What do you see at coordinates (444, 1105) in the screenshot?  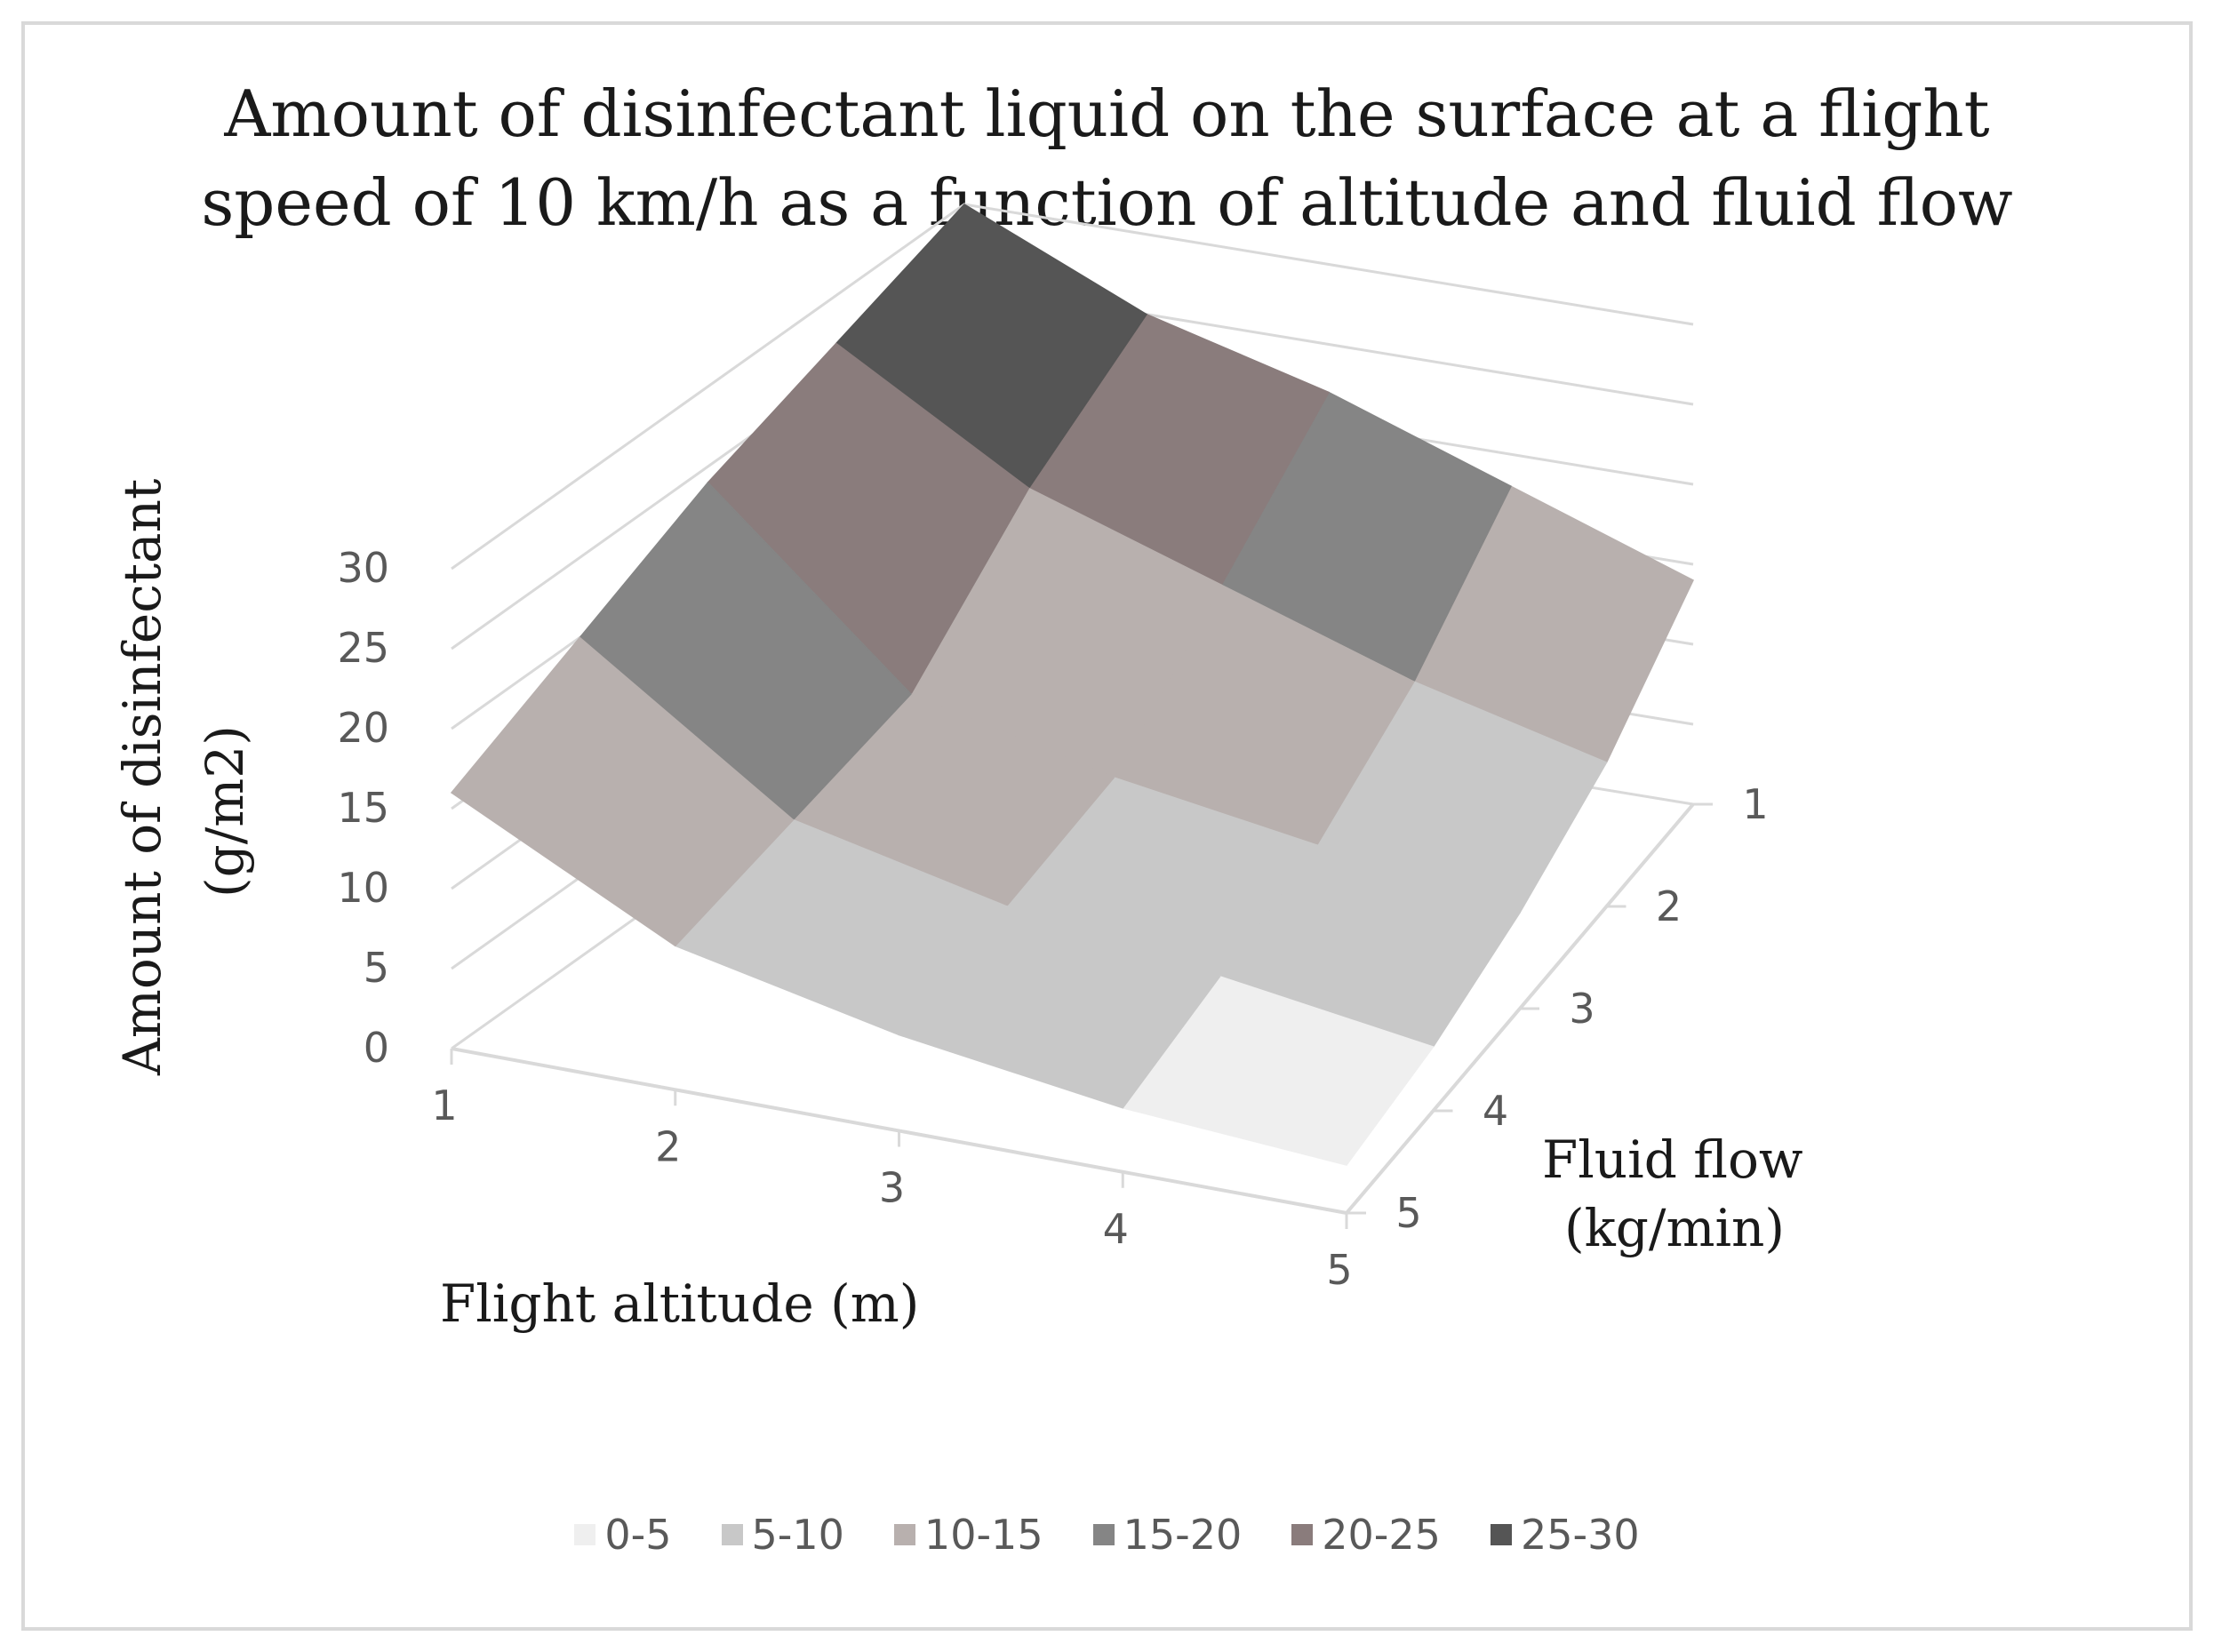 I see `x-tick-label: 1` at bounding box center [444, 1105].